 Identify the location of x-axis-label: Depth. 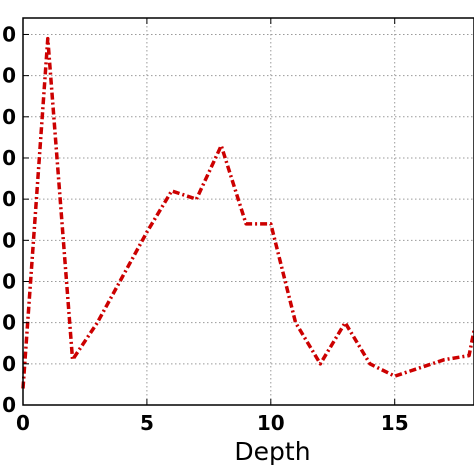
(272, 451).